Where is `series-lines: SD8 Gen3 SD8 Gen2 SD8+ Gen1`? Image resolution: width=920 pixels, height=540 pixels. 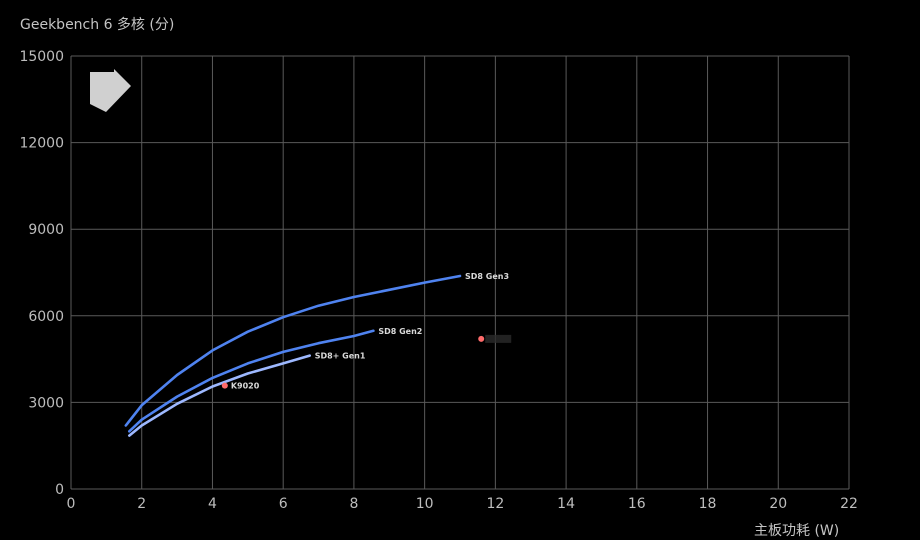
series-lines: SD8 Gen3 SD8 Gen2 SD8+ Gen1 is located at coordinates (316, 354).